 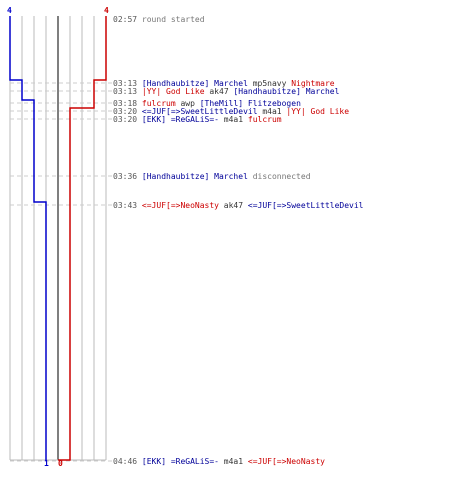 I want to click on blue-start-count: 4, so click(x=9, y=10).